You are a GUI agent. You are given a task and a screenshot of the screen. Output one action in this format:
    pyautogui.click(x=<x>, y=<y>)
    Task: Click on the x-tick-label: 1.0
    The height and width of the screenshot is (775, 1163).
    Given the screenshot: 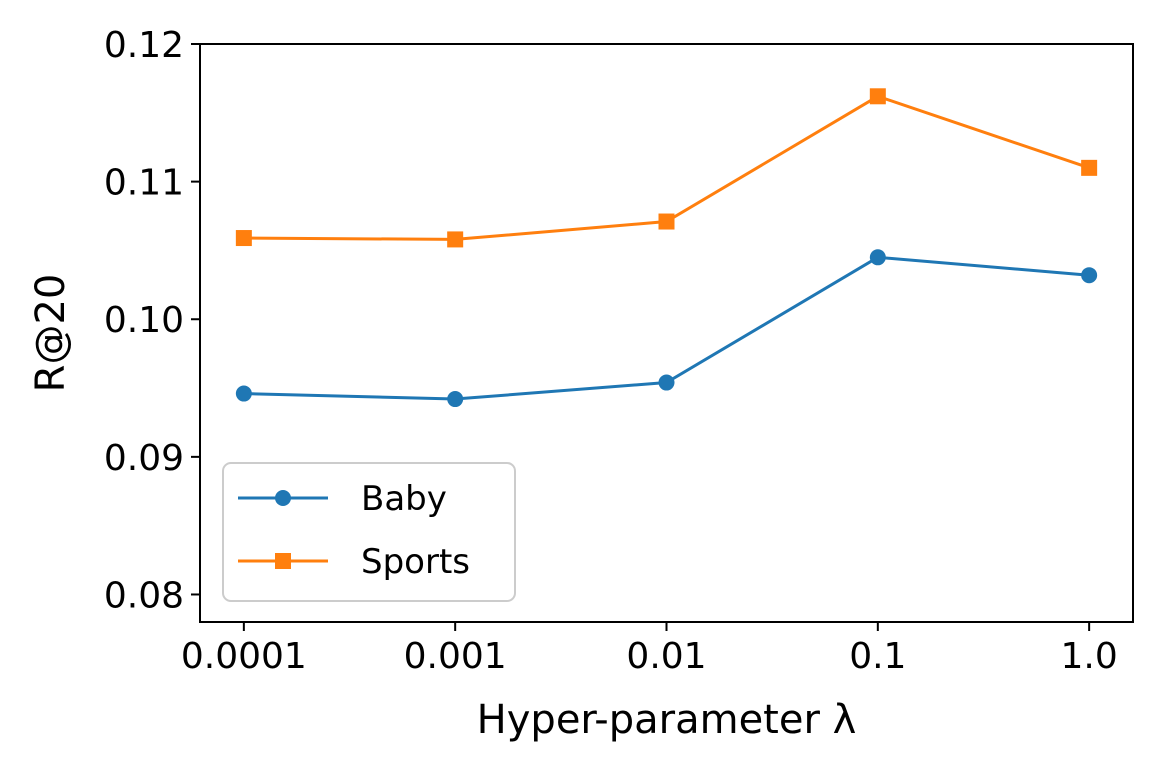 What is the action you would take?
    pyautogui.click(x=1089, y=656)
    